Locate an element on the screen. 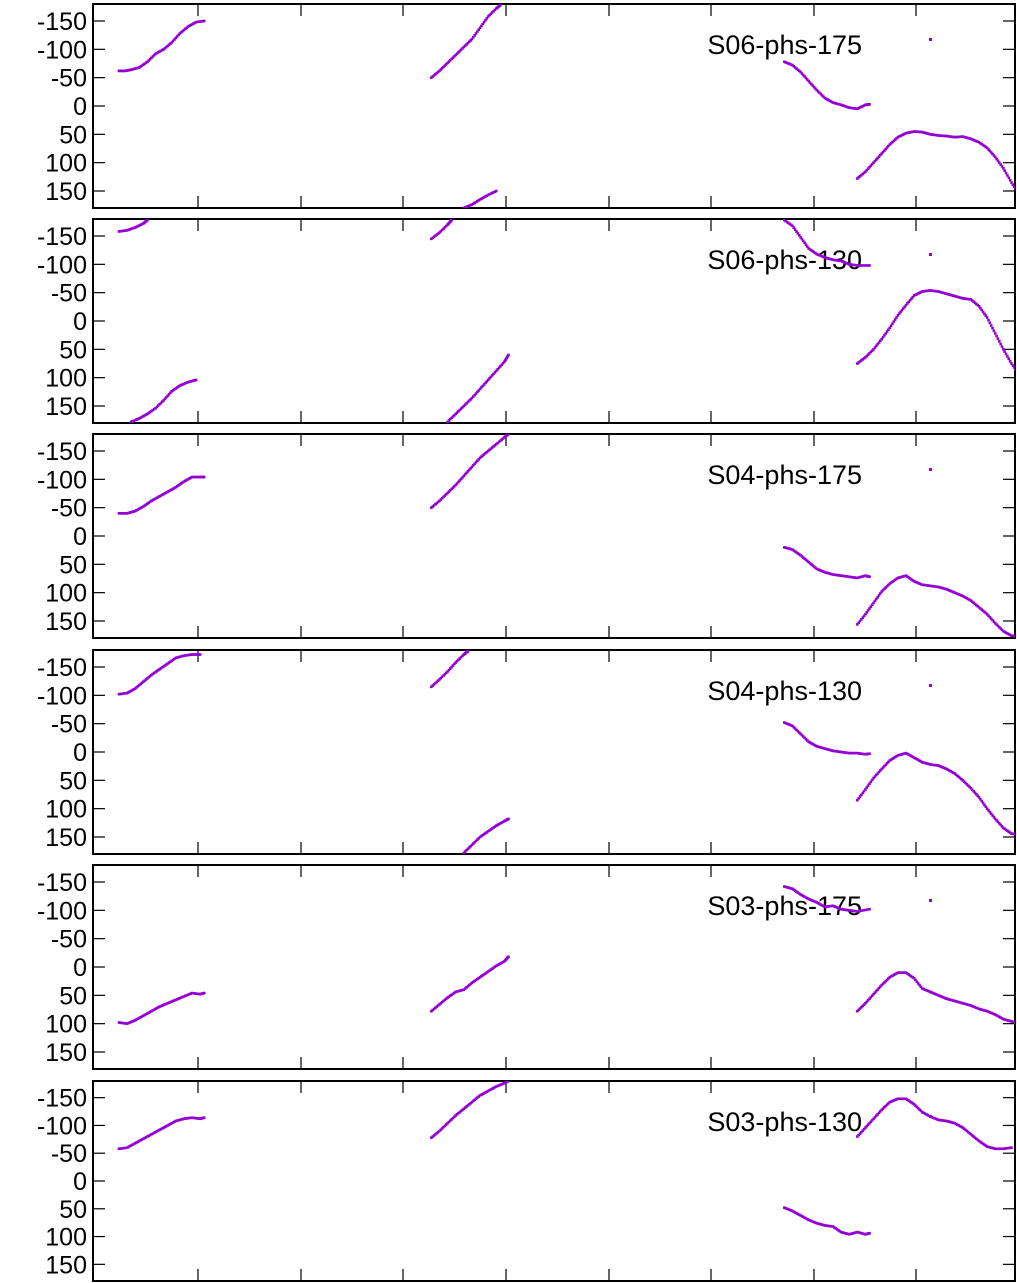 The width and height of the screenshot is (1017, 1283). legend-marker is located at coordinates (930, 39).